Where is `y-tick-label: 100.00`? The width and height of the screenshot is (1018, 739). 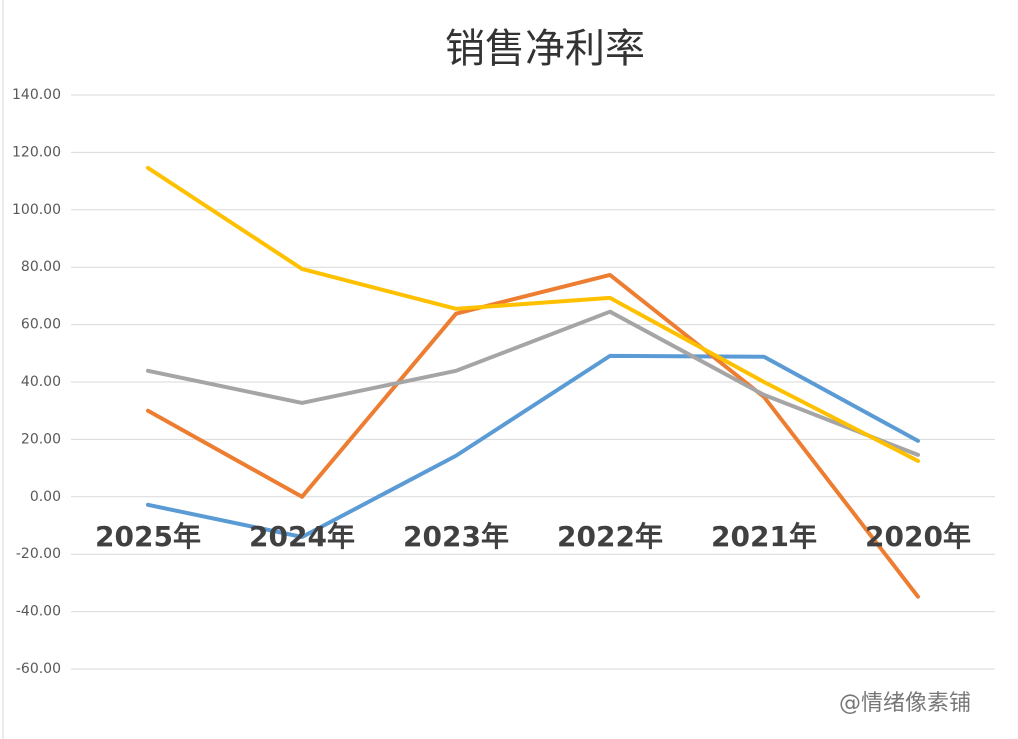 y-tick-label: 100.00 is located at coordinates (36, 210).